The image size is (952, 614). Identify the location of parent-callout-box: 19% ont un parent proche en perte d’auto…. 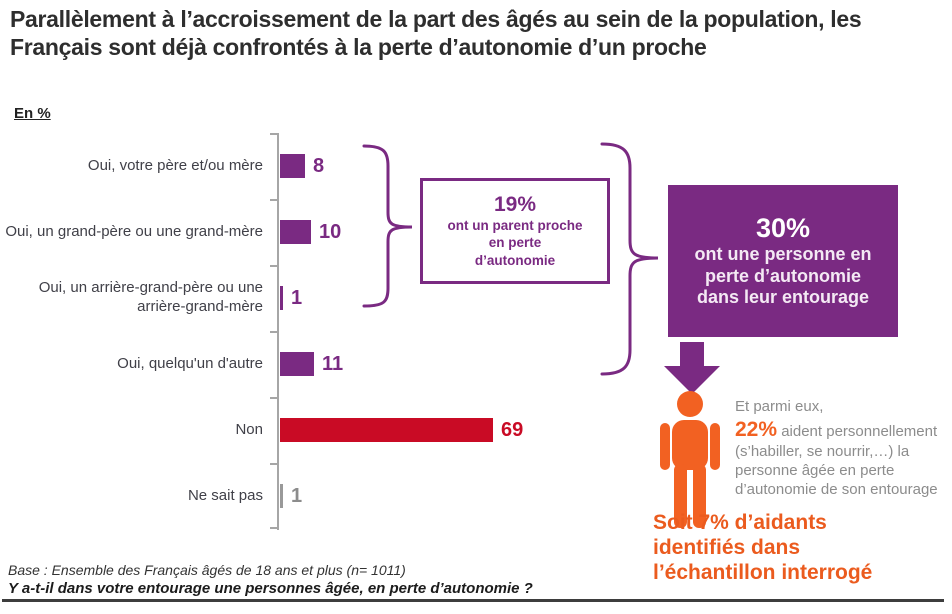
(515, 231).